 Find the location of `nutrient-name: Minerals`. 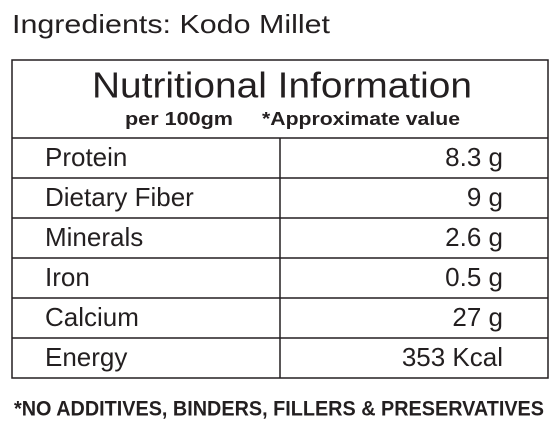

nutrient-name: Minerals is located at coordinates (94, 237).